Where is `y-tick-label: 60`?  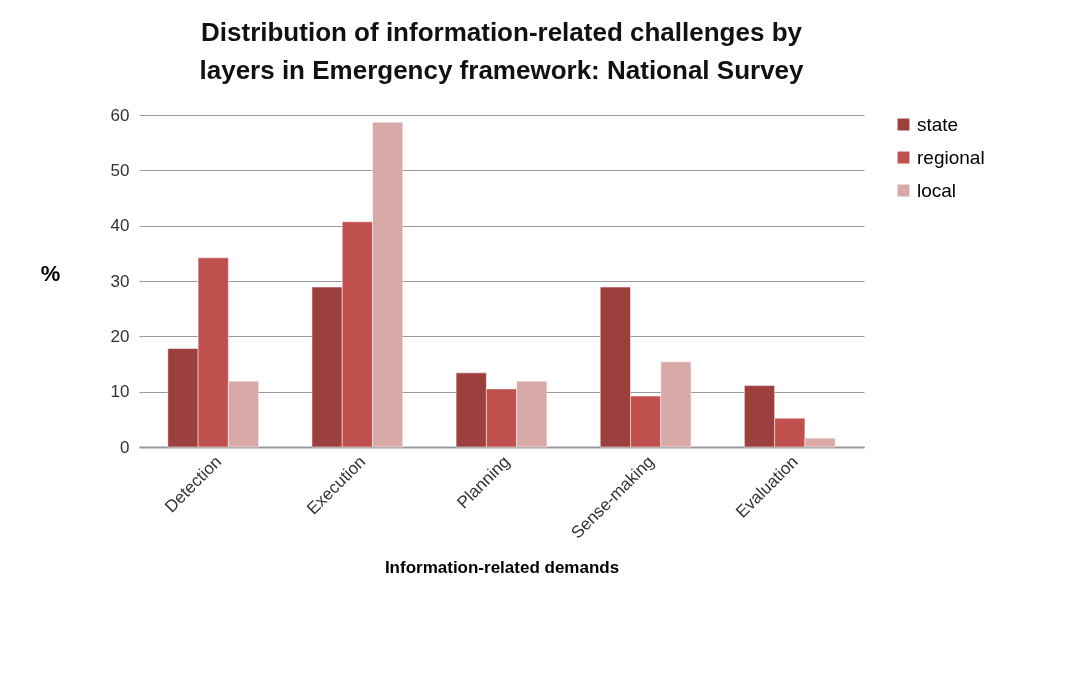
y-tick-label: 60 is located at coordinates (120, 115).